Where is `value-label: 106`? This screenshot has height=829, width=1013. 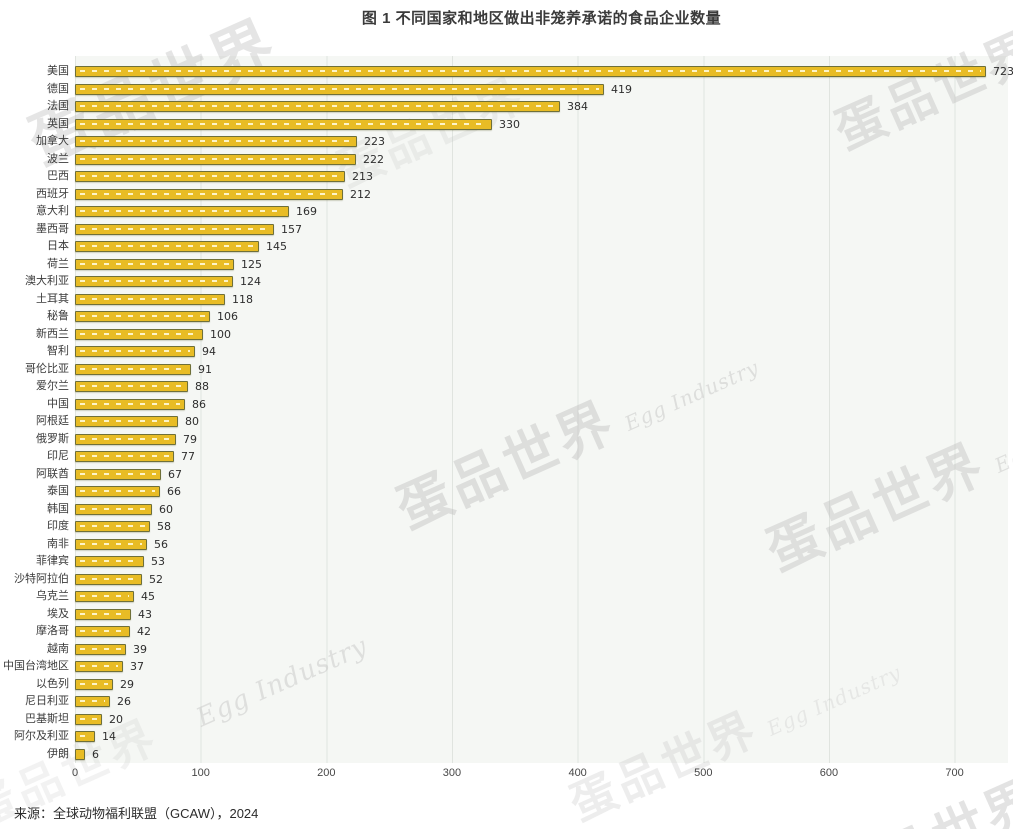
value-label: 106 is located at coordinates (227, 317).